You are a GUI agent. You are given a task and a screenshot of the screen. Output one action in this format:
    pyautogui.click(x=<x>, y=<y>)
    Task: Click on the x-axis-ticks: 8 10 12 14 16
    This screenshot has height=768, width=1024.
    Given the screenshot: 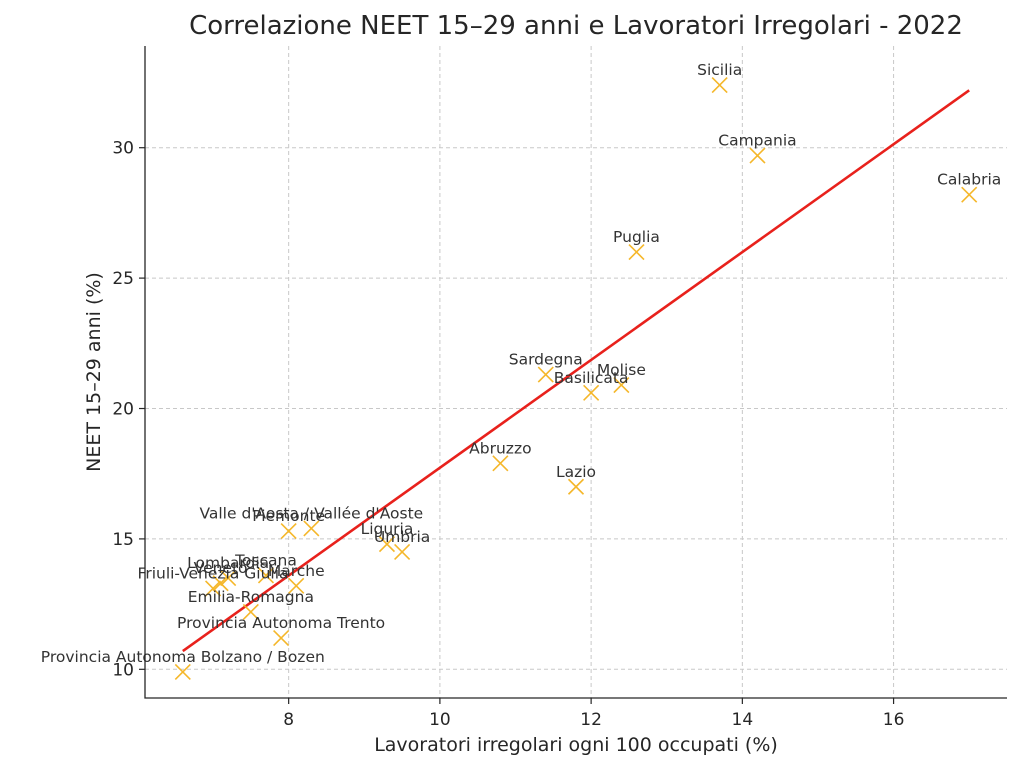 What is the action you would take?
    pyautogui.click(x=593, y=714)
    